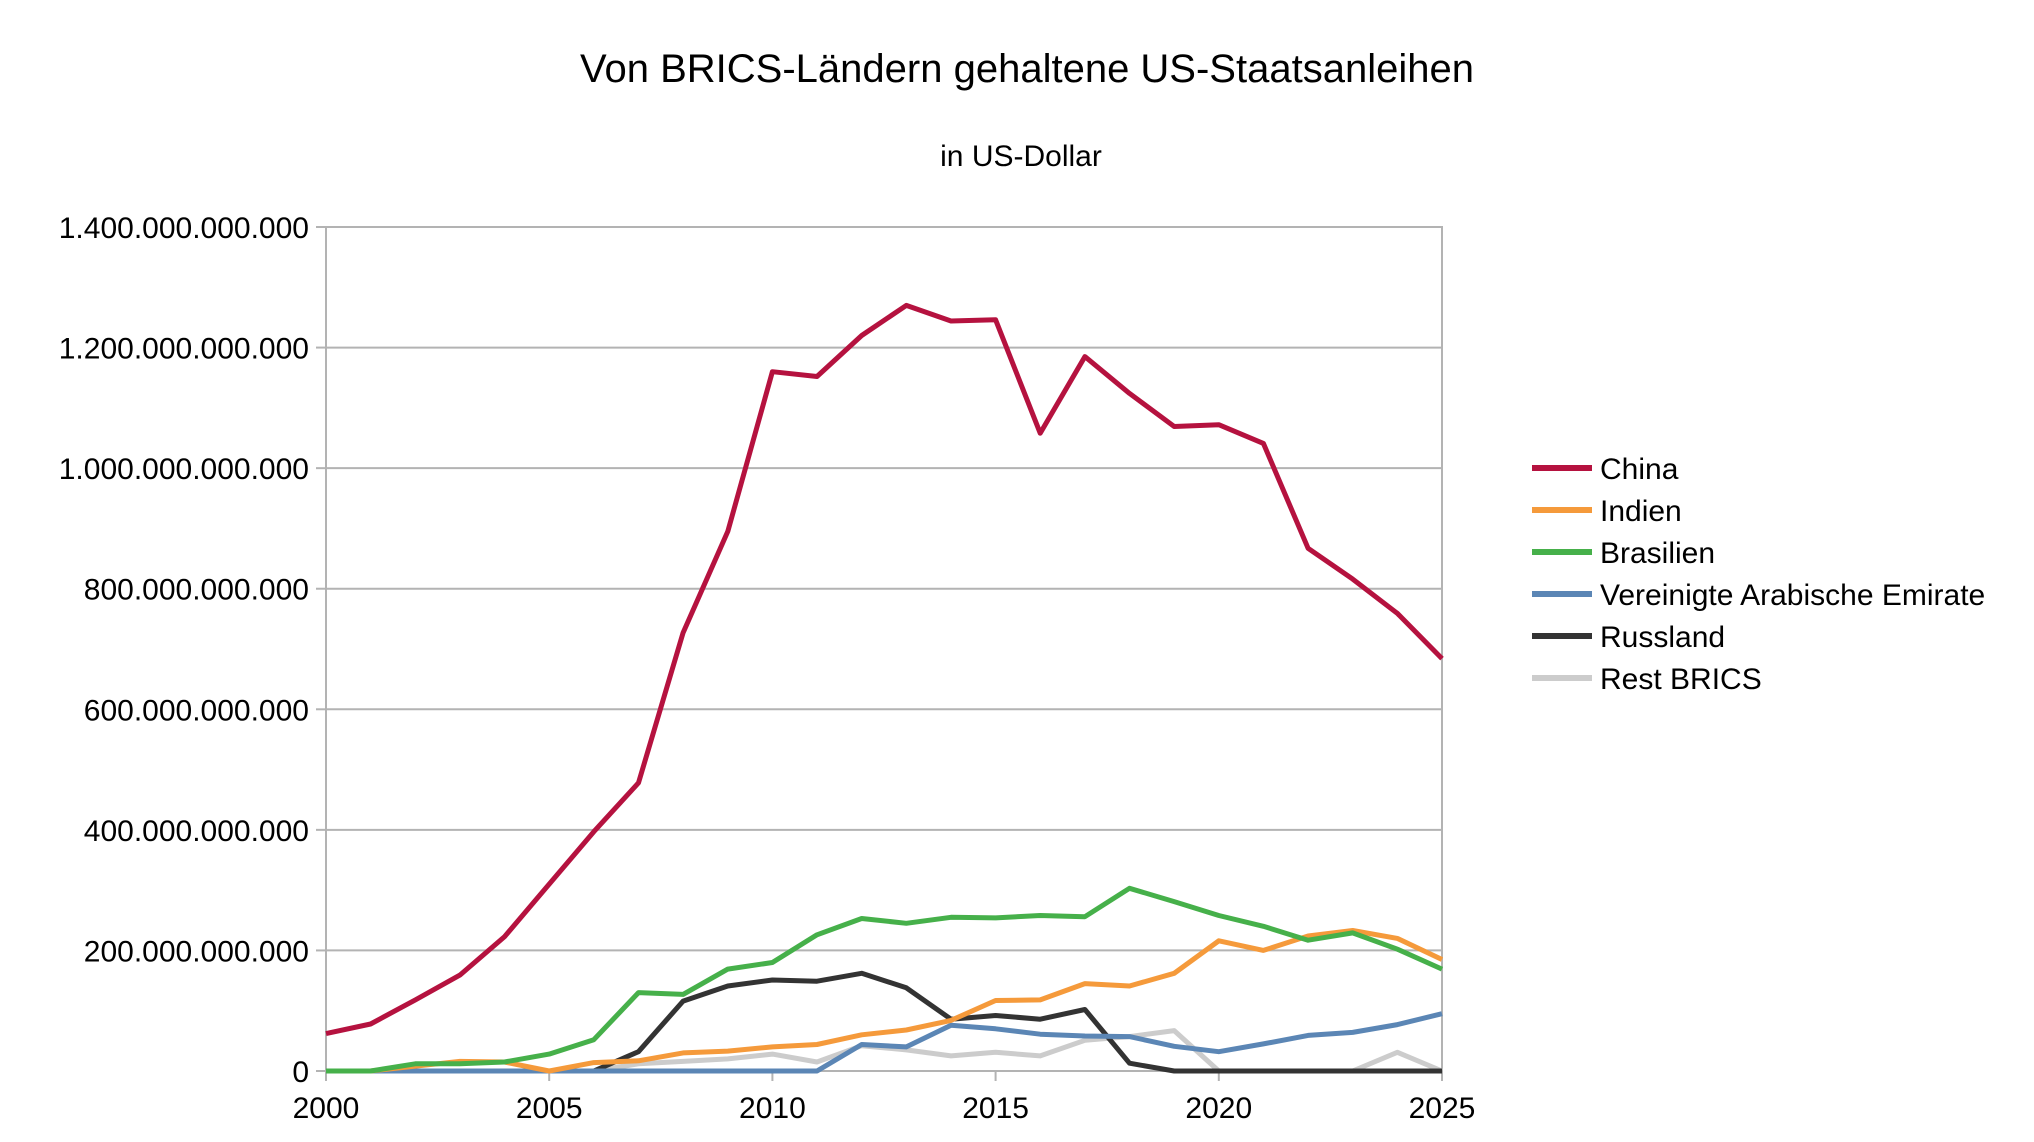 This screenshot has height=1142, width=2034. What do you see at coordinates (1792, 595) in the screenshot?
I see `legend-label-vereinigte-arabische-emirate: Vereinigte Arabische Emirate` at bounding box center [1792, 595].